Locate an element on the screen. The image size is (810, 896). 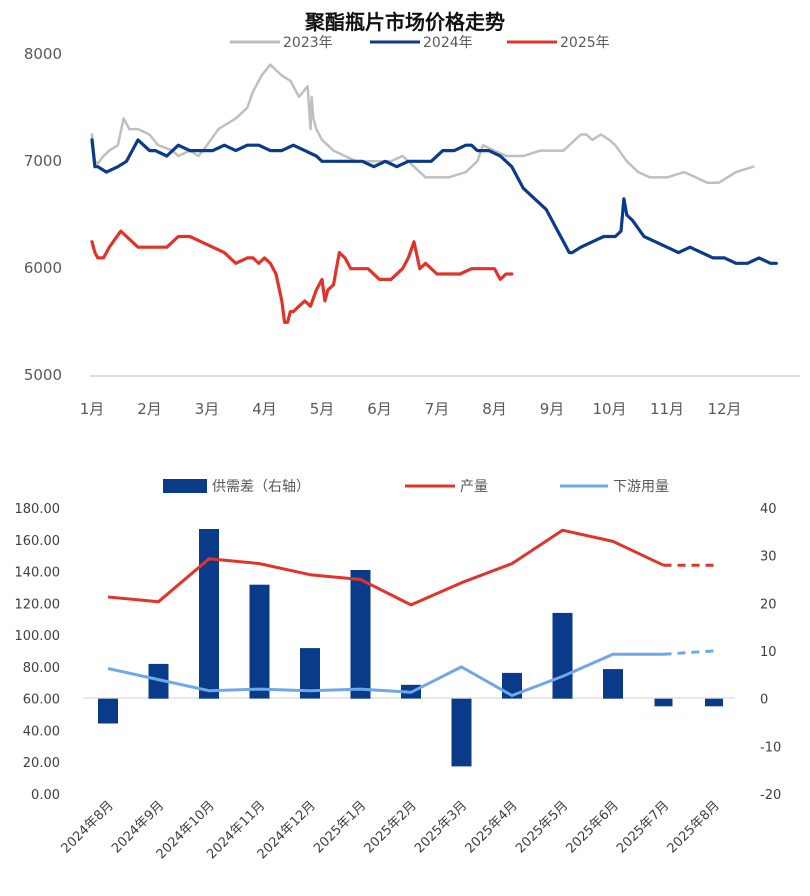
chart2-xtick: 2025年4月 is located at coordinates (492, 827).